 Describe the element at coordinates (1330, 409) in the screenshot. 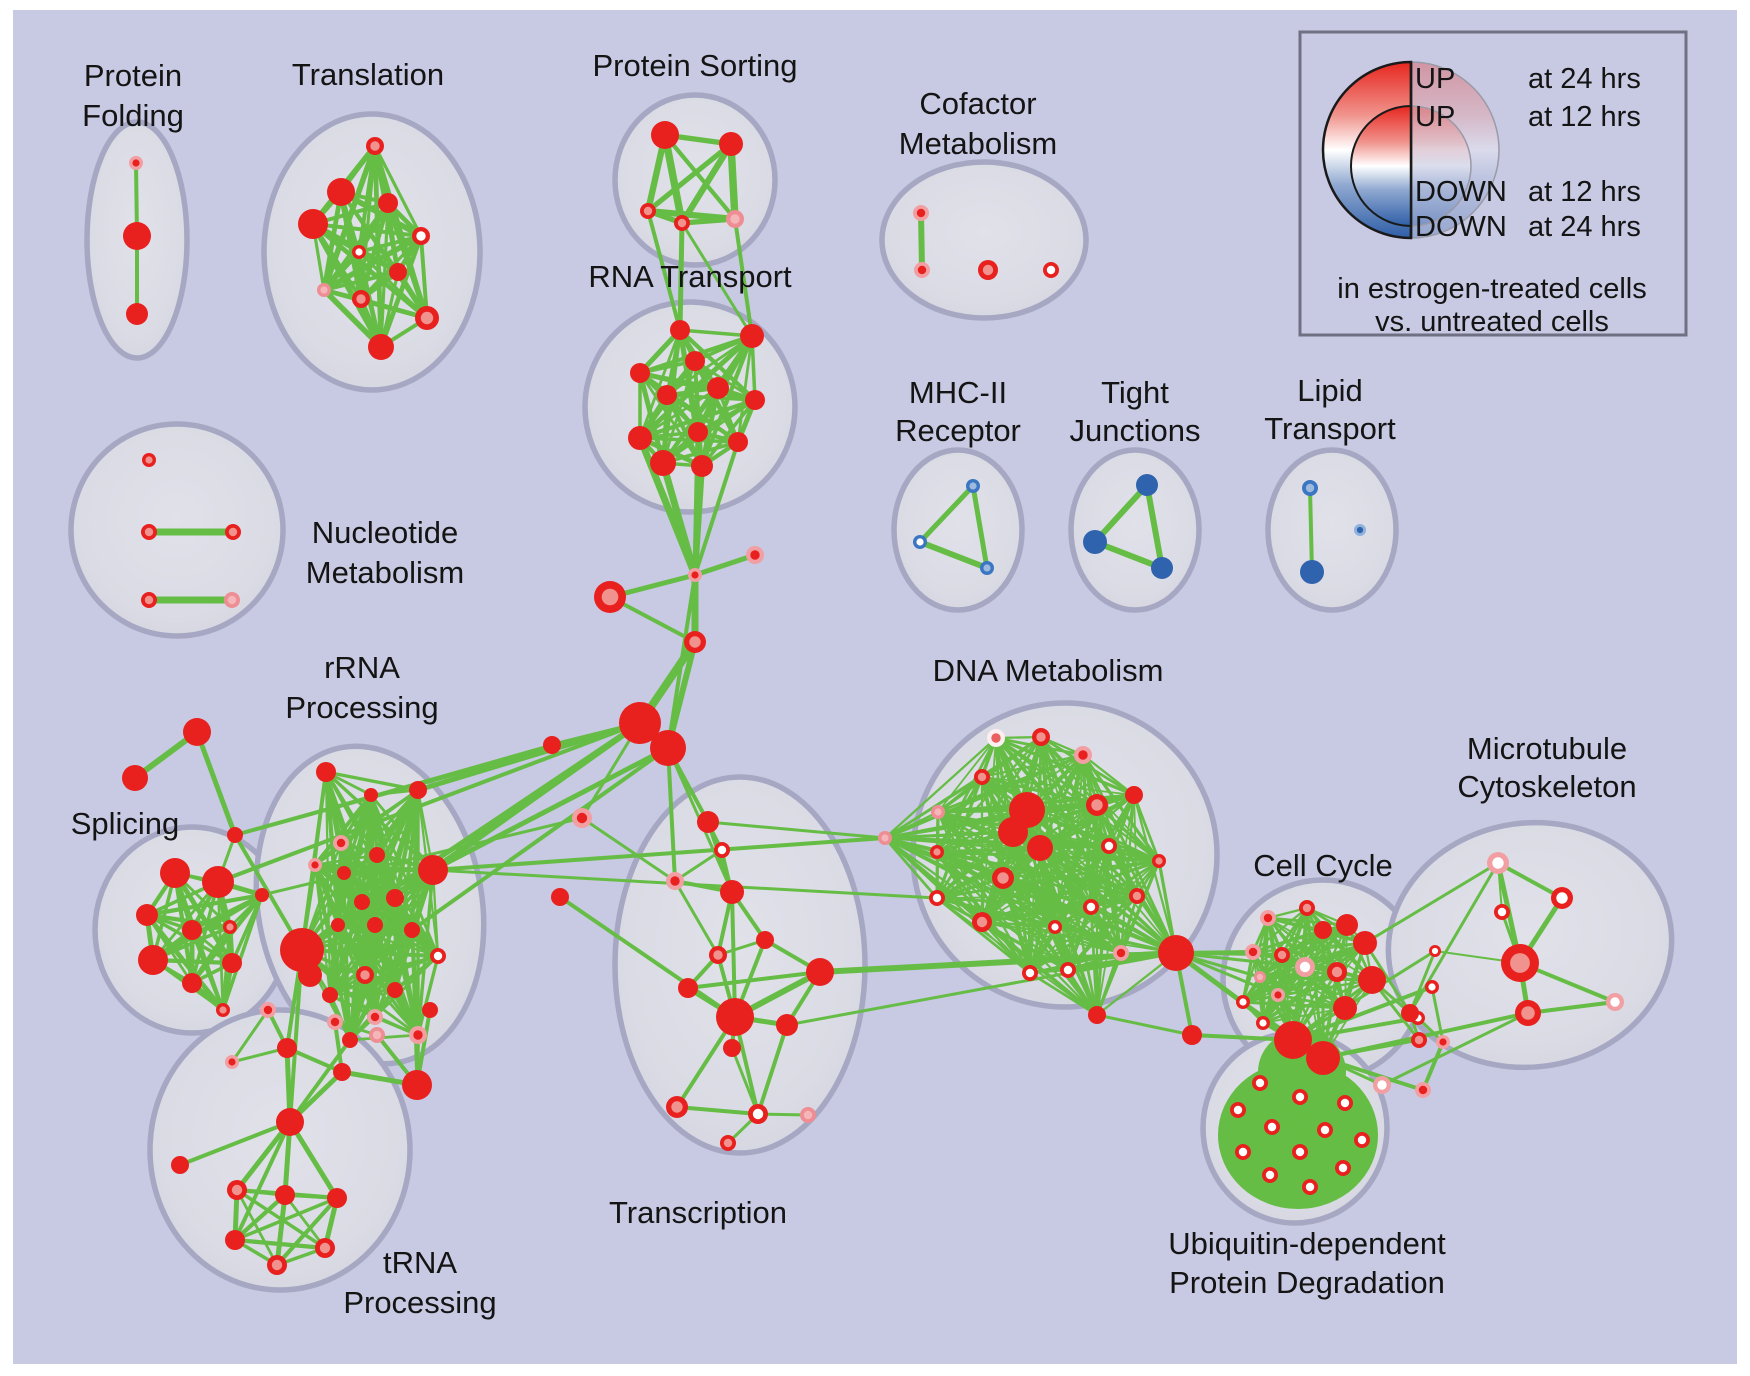

I see `cluster-label-lipid-transport: Lipid Transport` at that location.